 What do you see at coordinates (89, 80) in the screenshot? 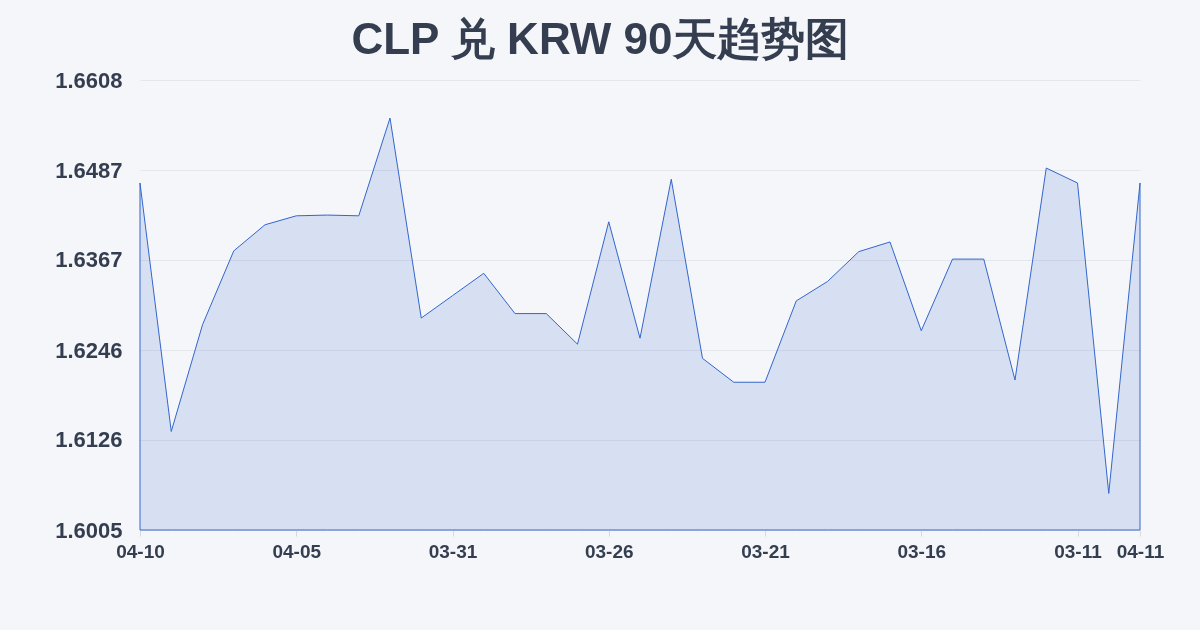
I see `y-tick-label: 1.6608` at bounding box center [89, 80].